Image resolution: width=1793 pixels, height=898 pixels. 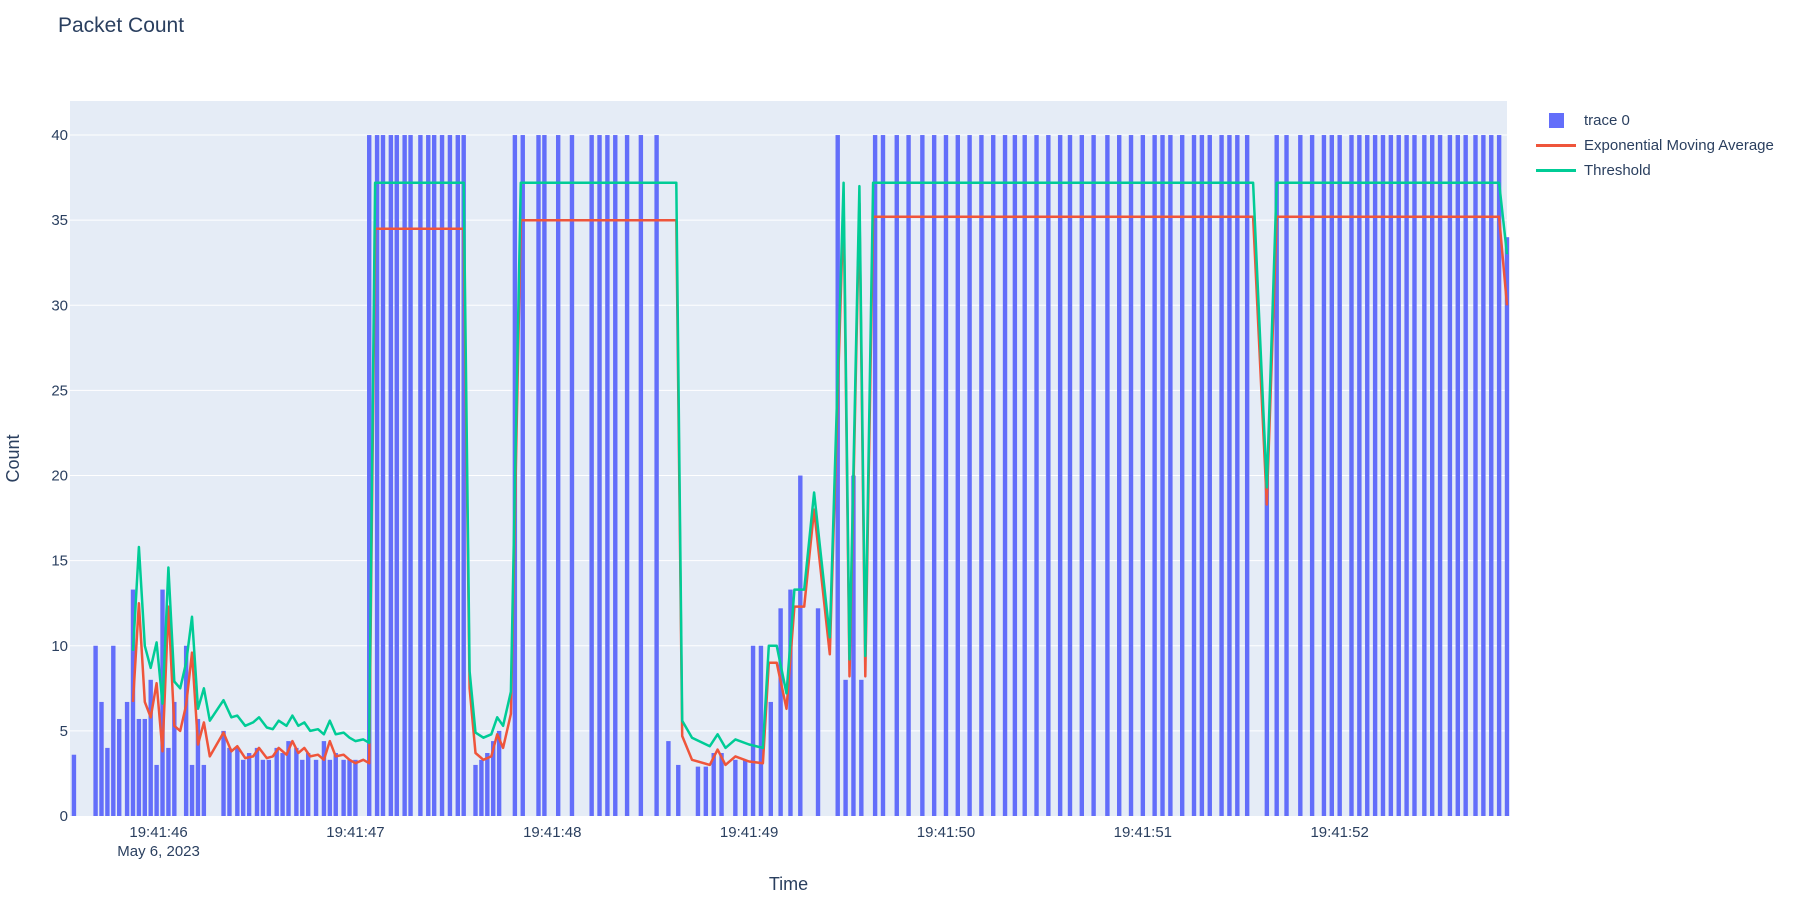 What do you see at coordinates (59, 305) in the screenshot?
I see `y-tick-label: 30` at bounding box center [59, 305].